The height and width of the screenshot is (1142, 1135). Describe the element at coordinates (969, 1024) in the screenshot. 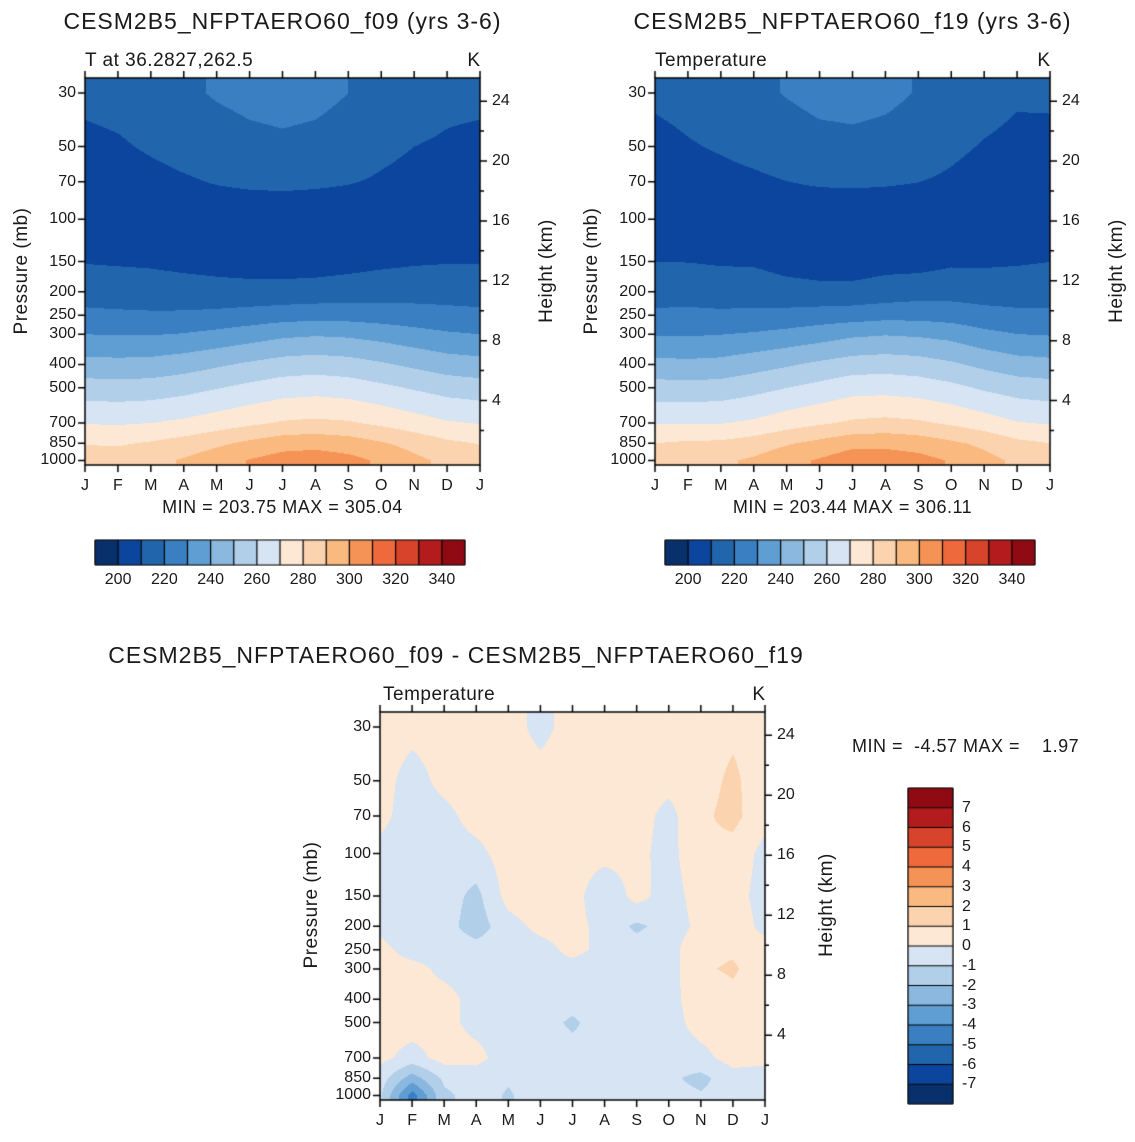

I see `diff-colorbar-tick-label: -4` at that location.